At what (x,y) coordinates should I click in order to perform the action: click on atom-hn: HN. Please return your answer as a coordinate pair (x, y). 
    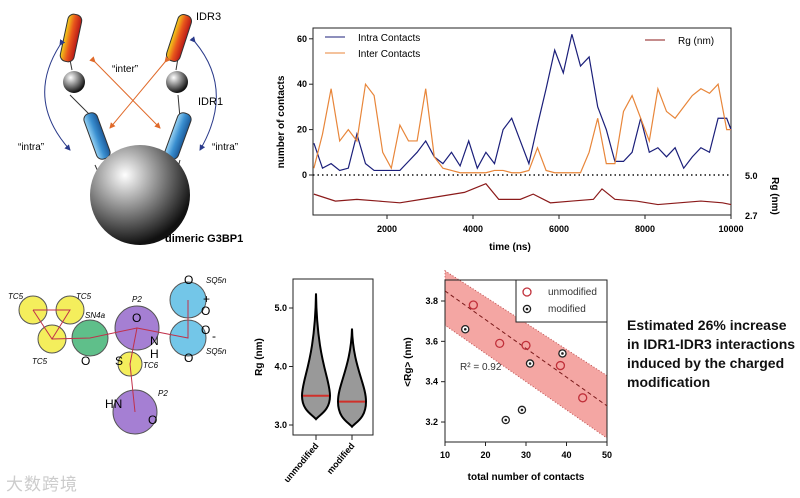
    Looking at the image, I should click on (113, 404).